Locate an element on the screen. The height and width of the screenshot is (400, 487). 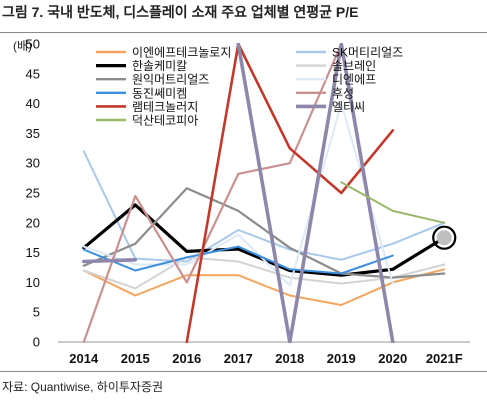
y-tick-label: 50 is located at coordinates (33, 44).